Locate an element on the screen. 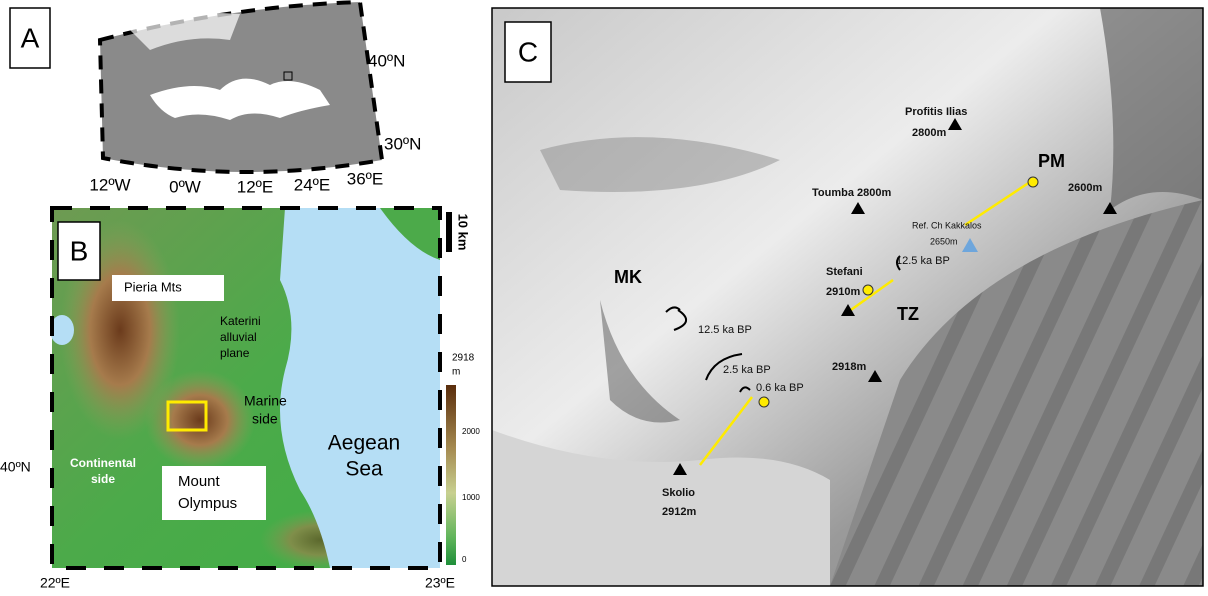  coast is located at coordinates (410, 234).